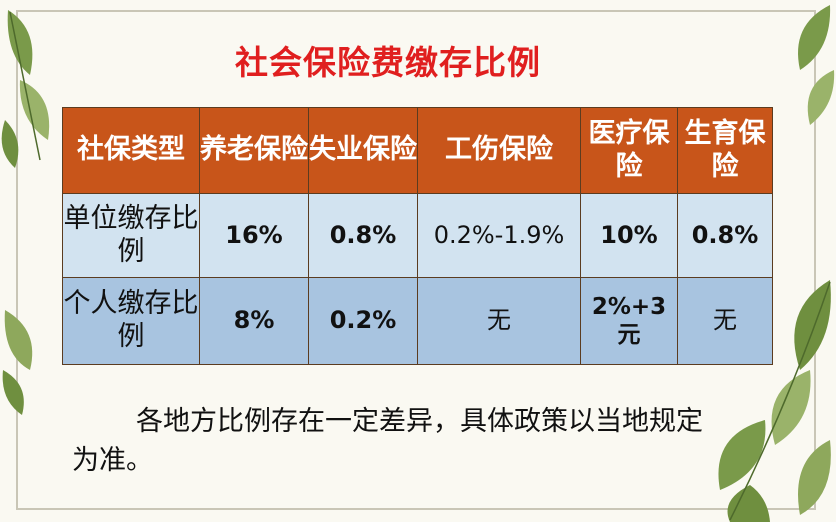 The image size is (836, 522). I want to click on header-cell-type: 社保类型, so click(131, 150).